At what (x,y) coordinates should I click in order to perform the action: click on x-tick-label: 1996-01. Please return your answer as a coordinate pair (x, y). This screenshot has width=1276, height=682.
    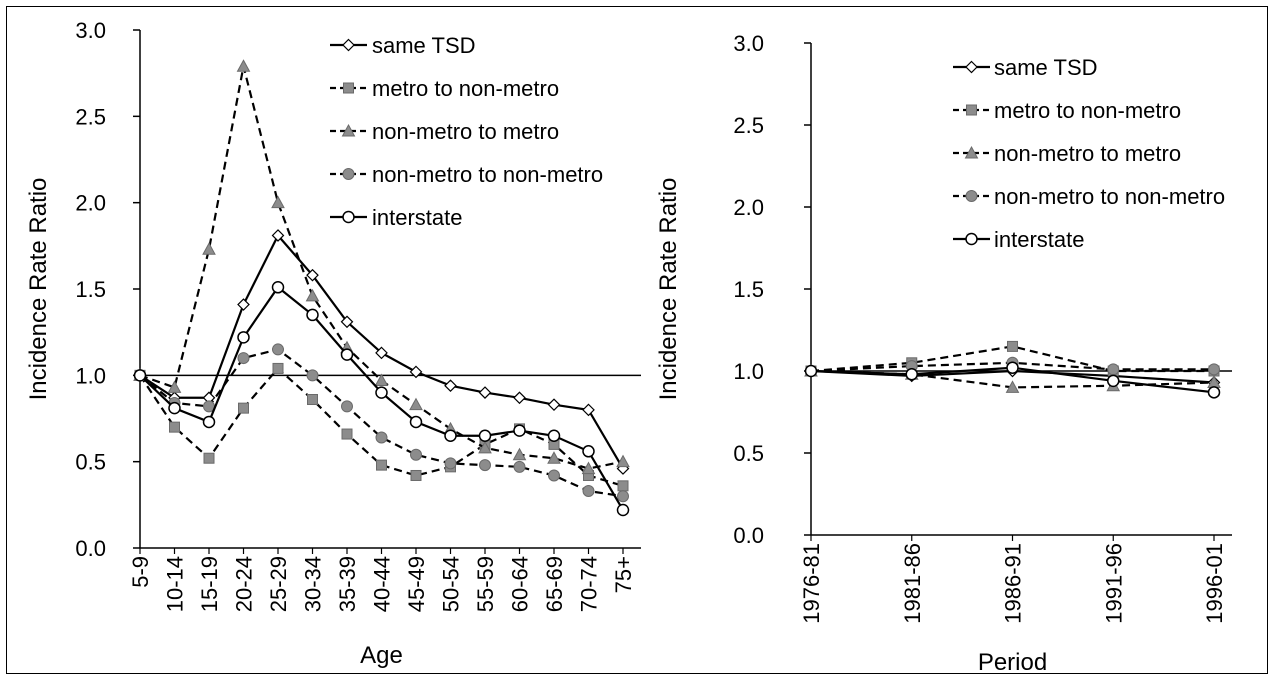
    Looking at the image, I should click on (1214, 583).